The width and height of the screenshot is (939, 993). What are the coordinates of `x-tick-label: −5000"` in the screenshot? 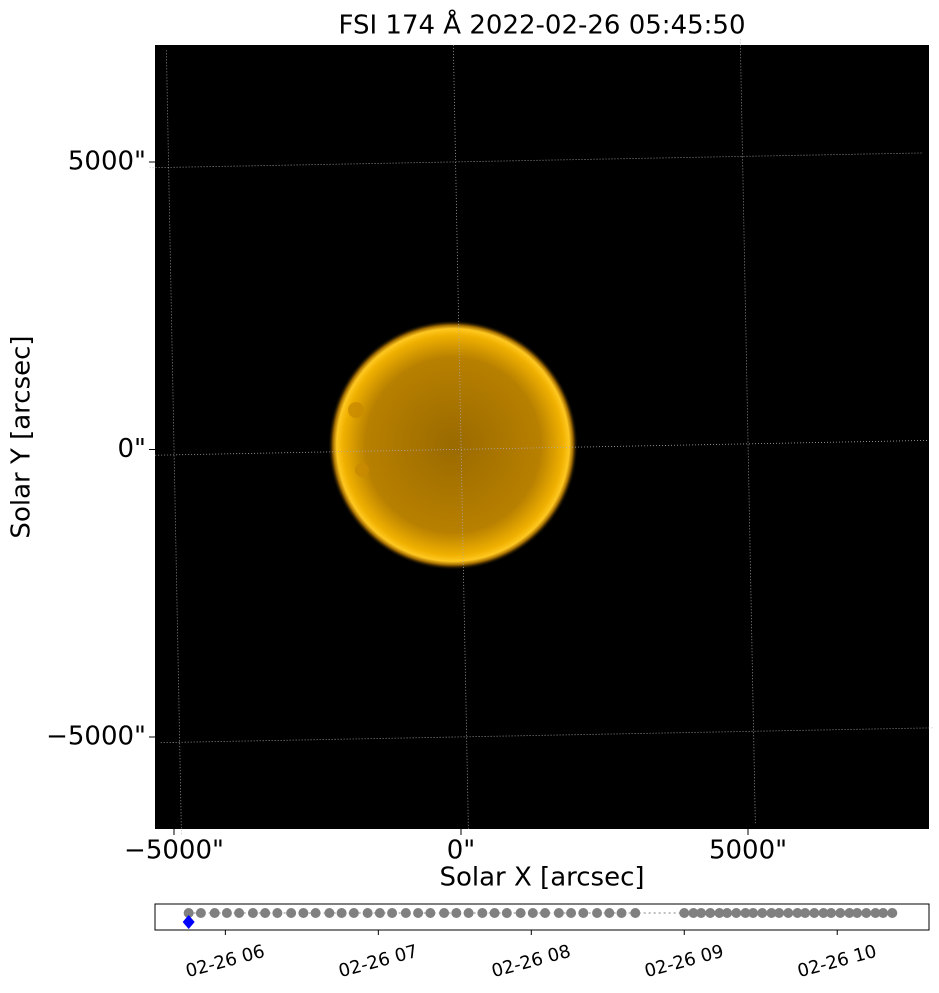 It's located at (174, 851).